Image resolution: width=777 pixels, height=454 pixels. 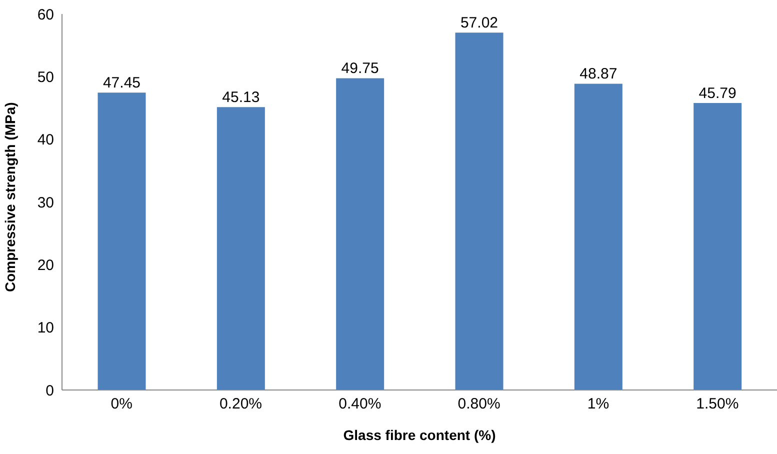 What do you see at coordinates (10, 197) in the screenshot?
I see `y-axis-title: Compressive strength (MPa)` at bounding box center [10, 197].